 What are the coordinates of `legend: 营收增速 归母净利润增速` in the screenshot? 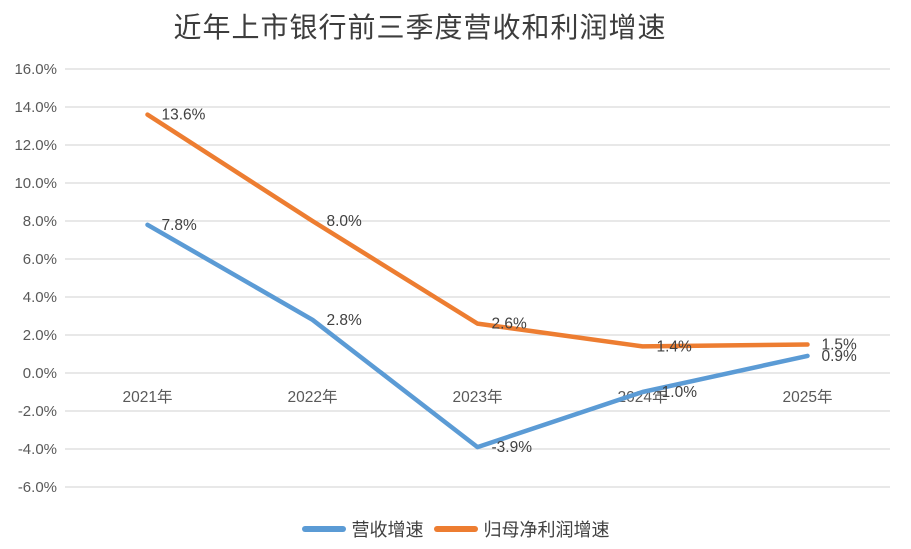 It's located at (455, 529).